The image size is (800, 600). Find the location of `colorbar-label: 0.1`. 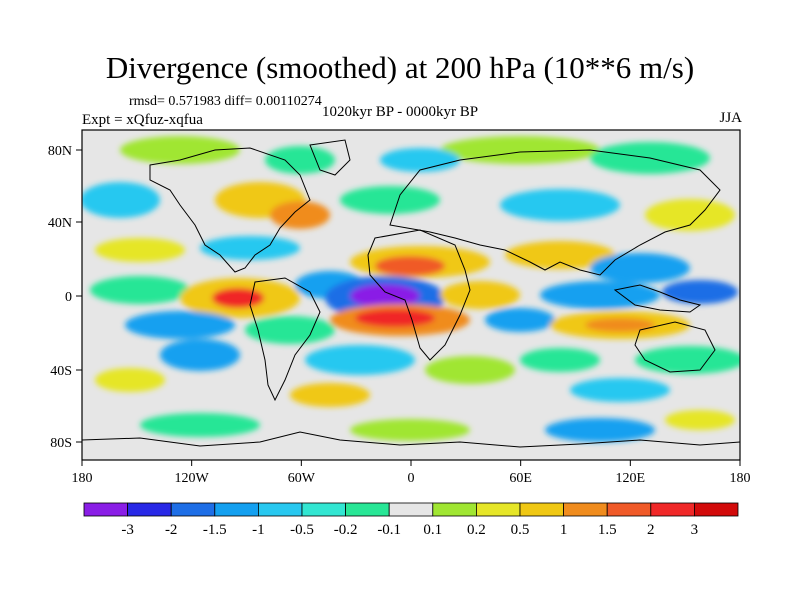

colorbar-label: 0.1 is located at coordinates (432, 530).